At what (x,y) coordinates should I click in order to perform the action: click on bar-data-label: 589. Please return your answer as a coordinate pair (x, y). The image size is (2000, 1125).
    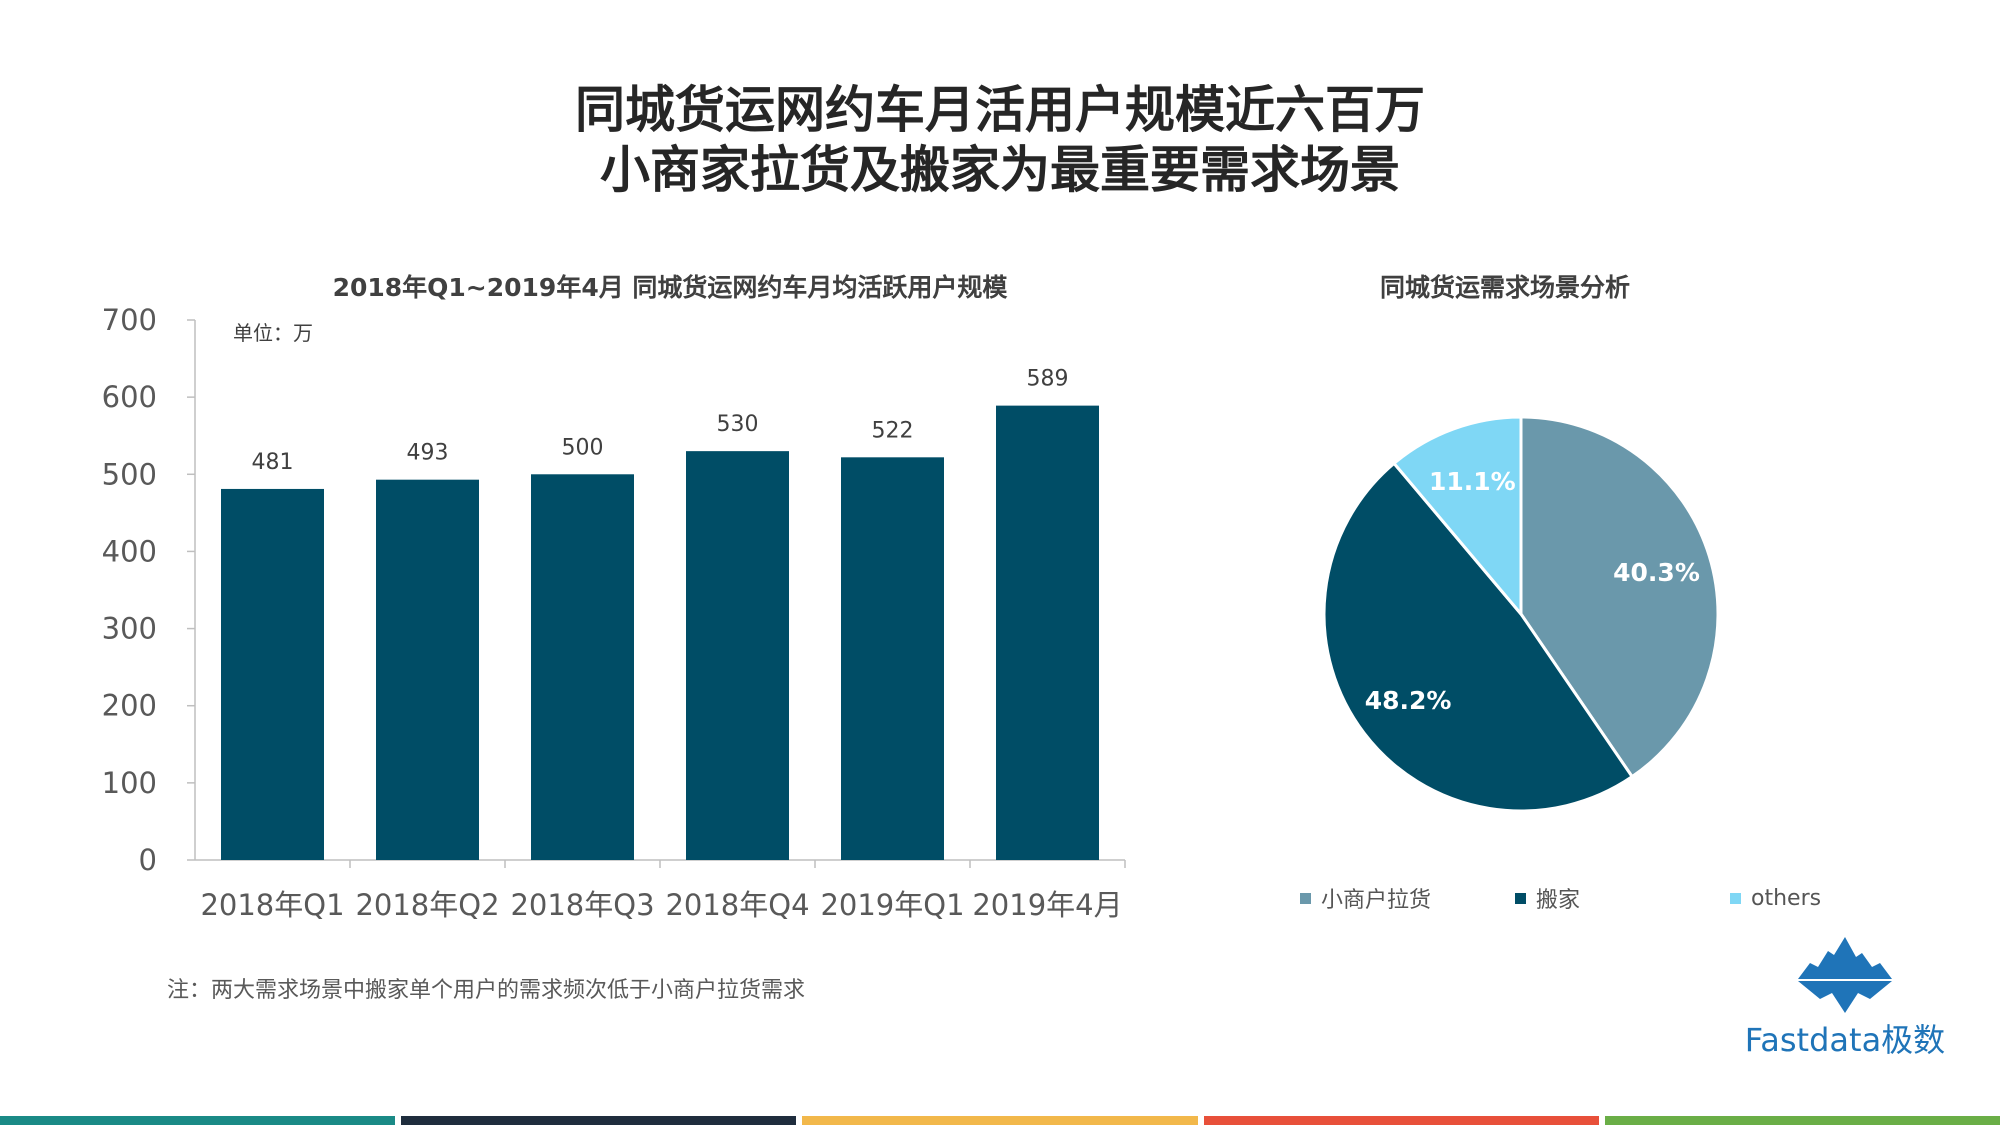
    Looking at the image, I should click on (1048, 379).